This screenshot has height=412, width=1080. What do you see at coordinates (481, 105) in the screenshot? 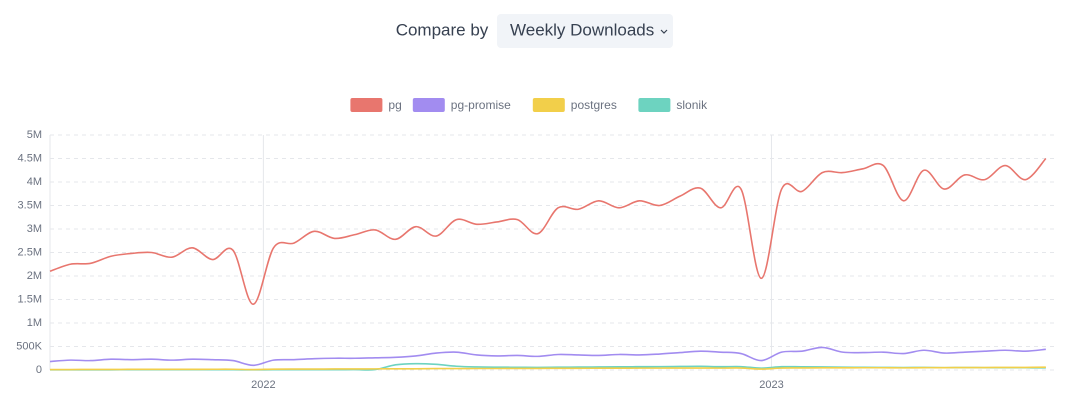
I see `legend-label: pg-promise` at bounding box center [481, 105].